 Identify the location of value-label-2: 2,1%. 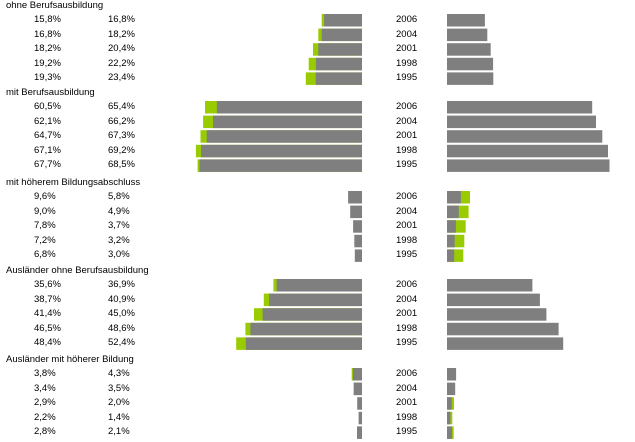
(119, 432).